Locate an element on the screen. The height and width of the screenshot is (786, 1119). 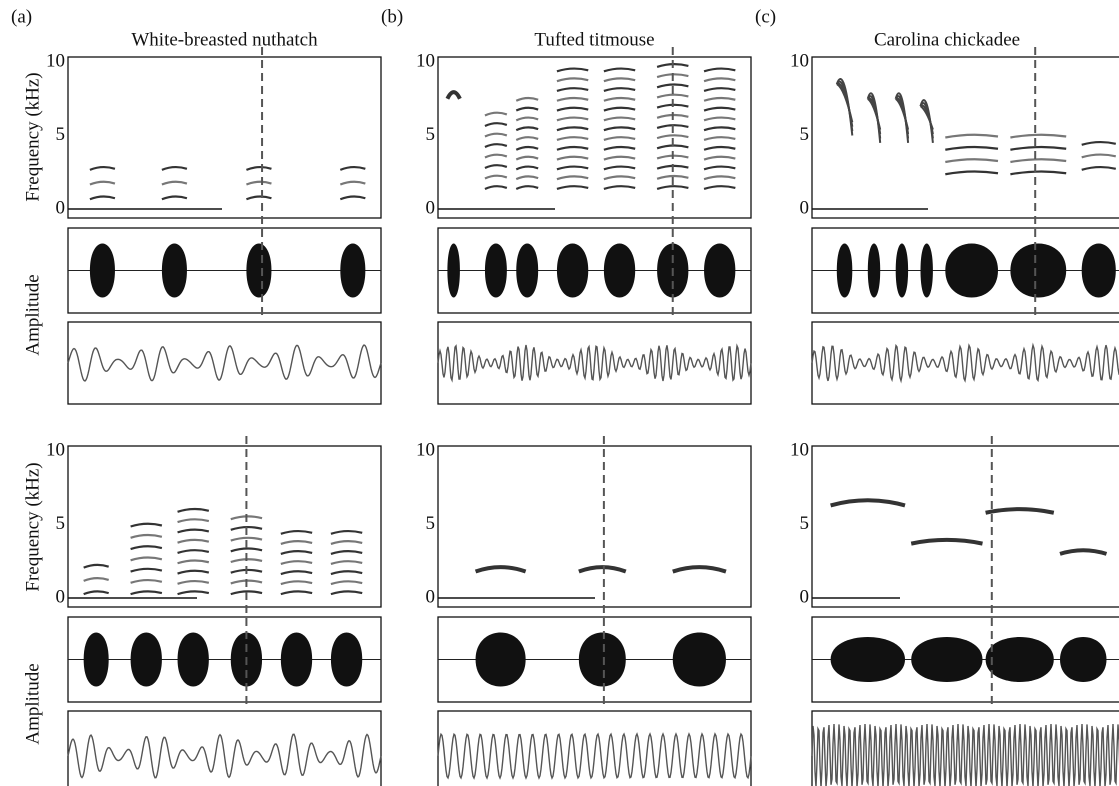
panel-label: (a) is located at coordinates (21, 16).